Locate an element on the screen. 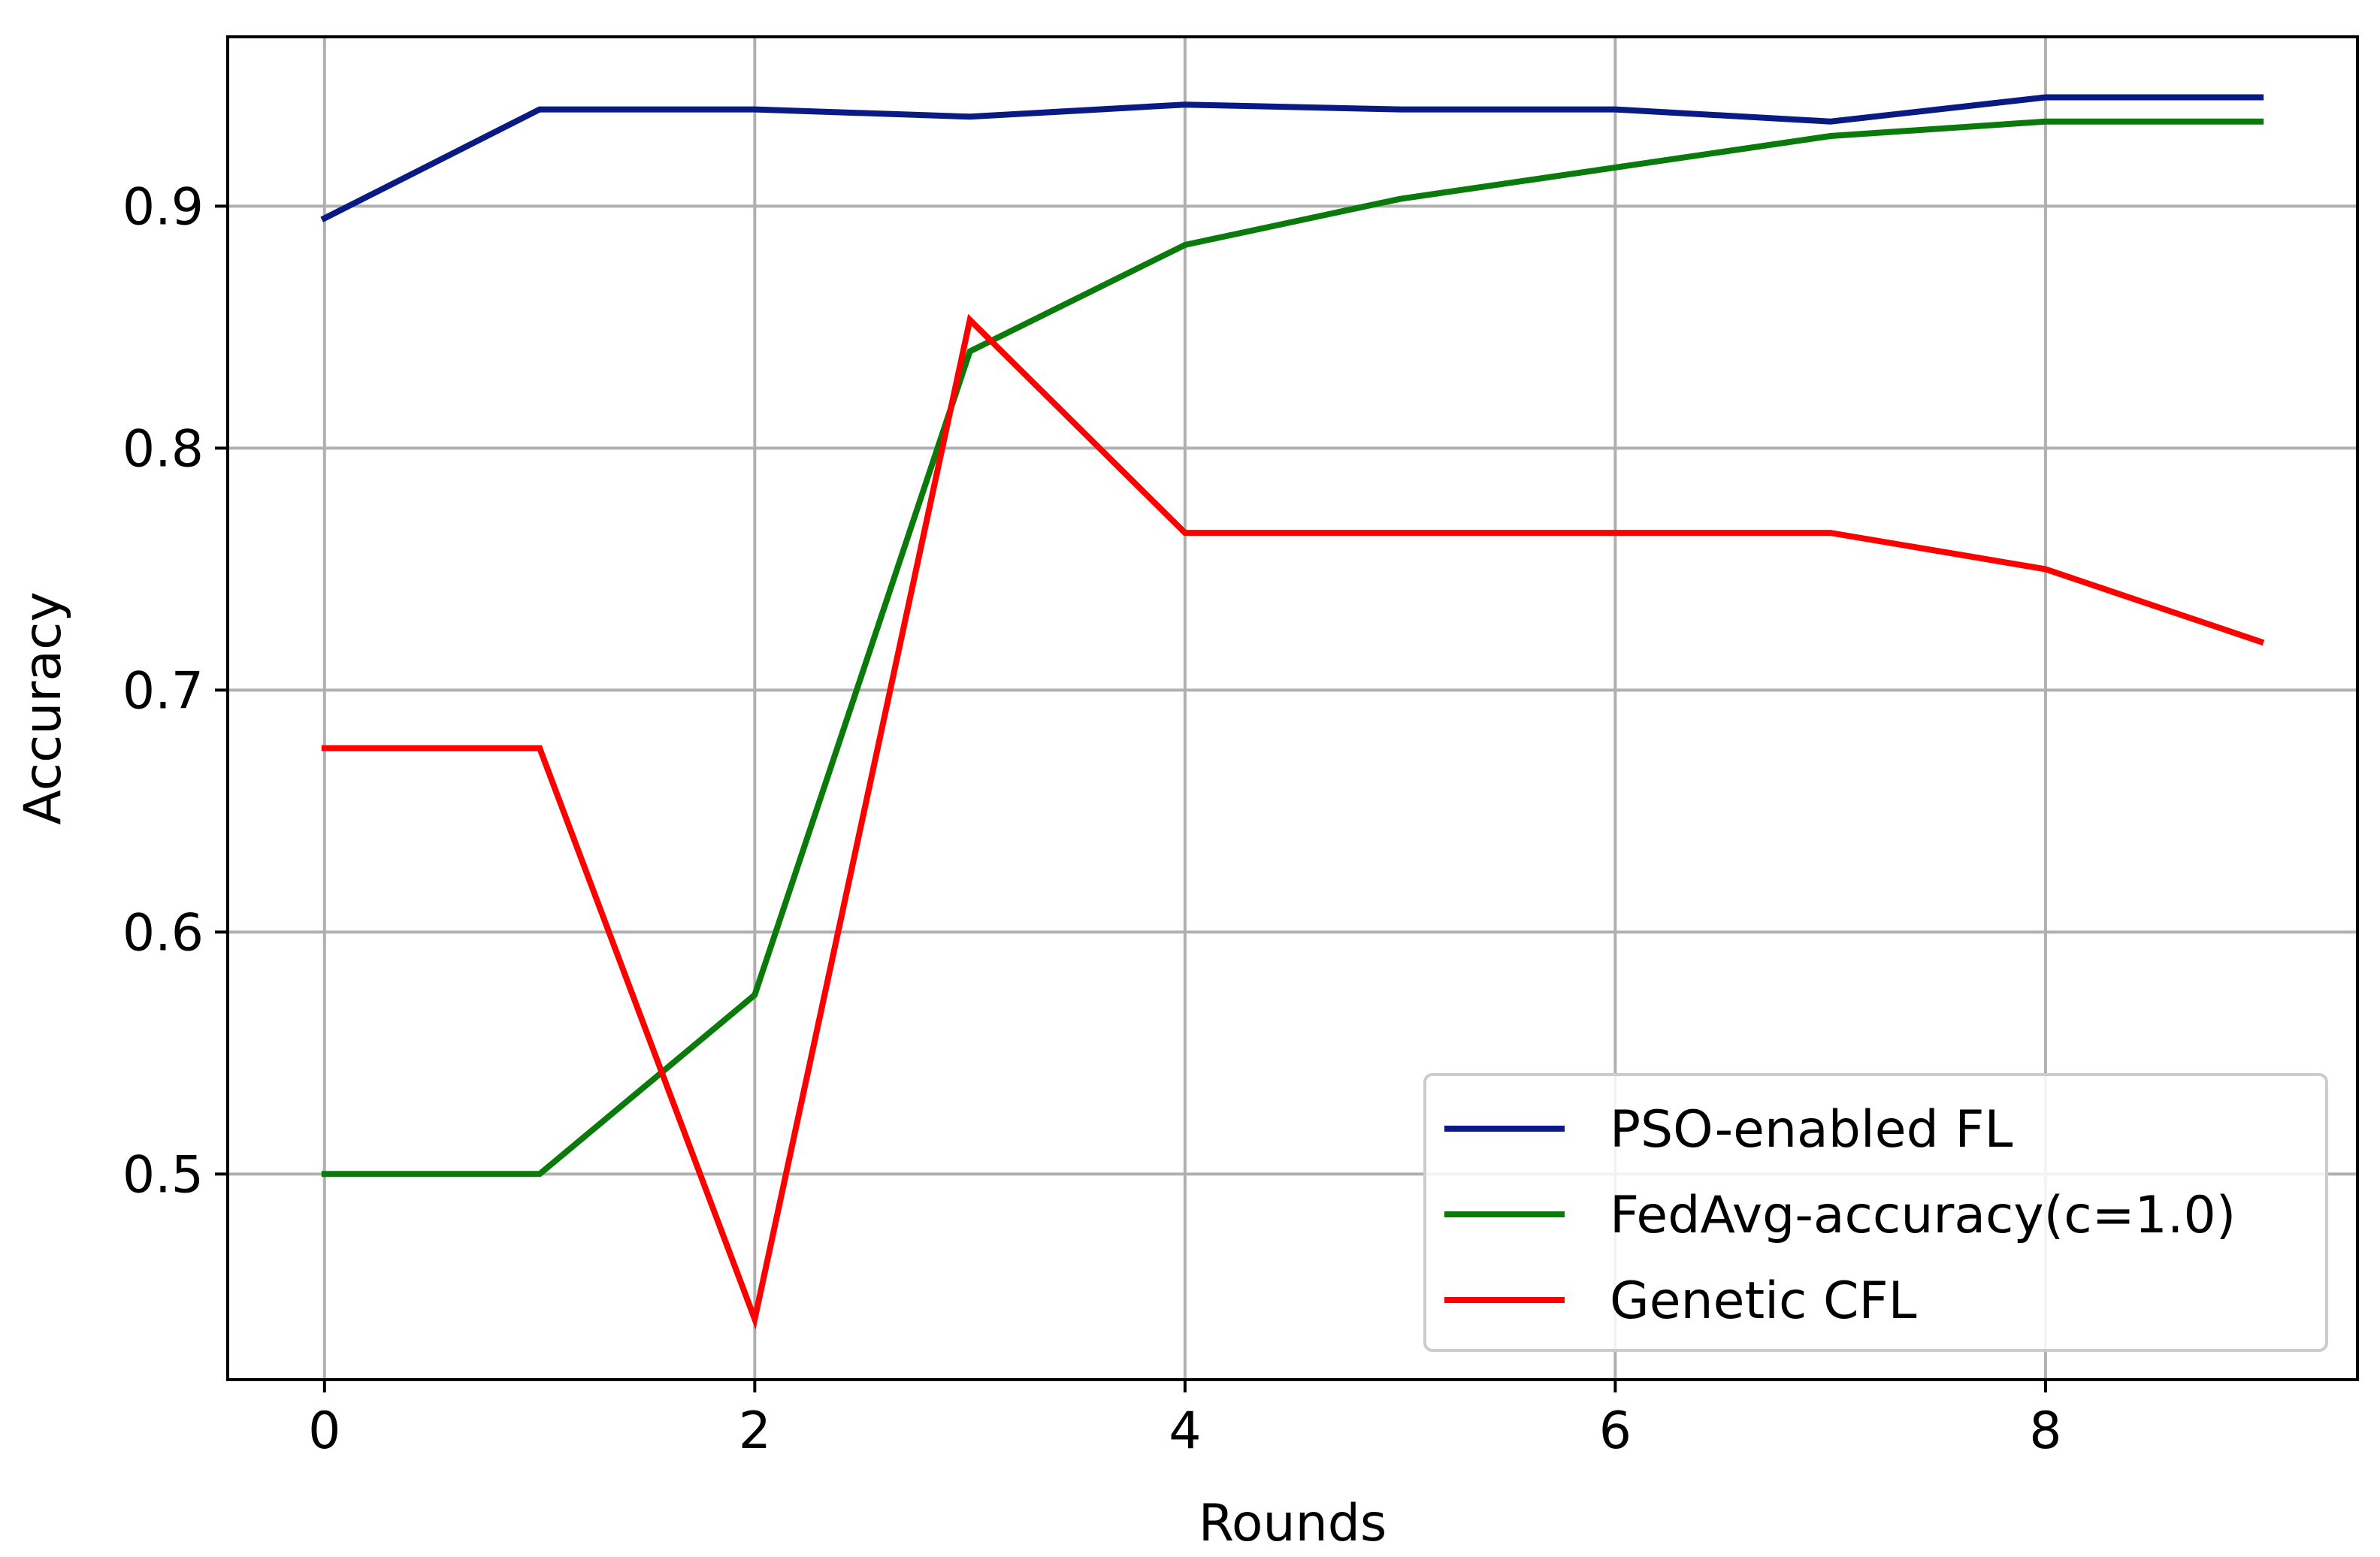  x-tick-label: 0 is located at coordinates (324, 1431).